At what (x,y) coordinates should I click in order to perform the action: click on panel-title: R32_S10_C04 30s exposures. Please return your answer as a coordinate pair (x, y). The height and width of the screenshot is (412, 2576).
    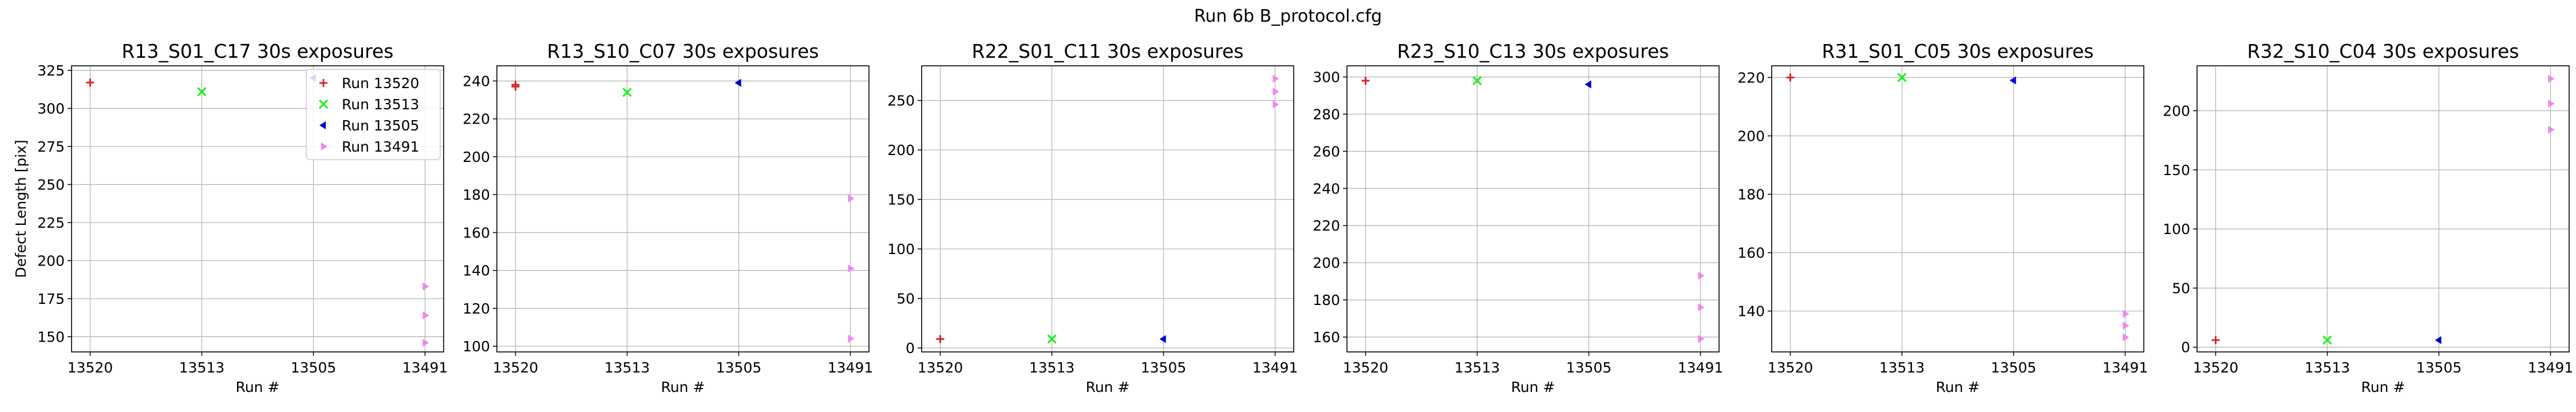
    Looking at the image, I should click on (2383, 51).